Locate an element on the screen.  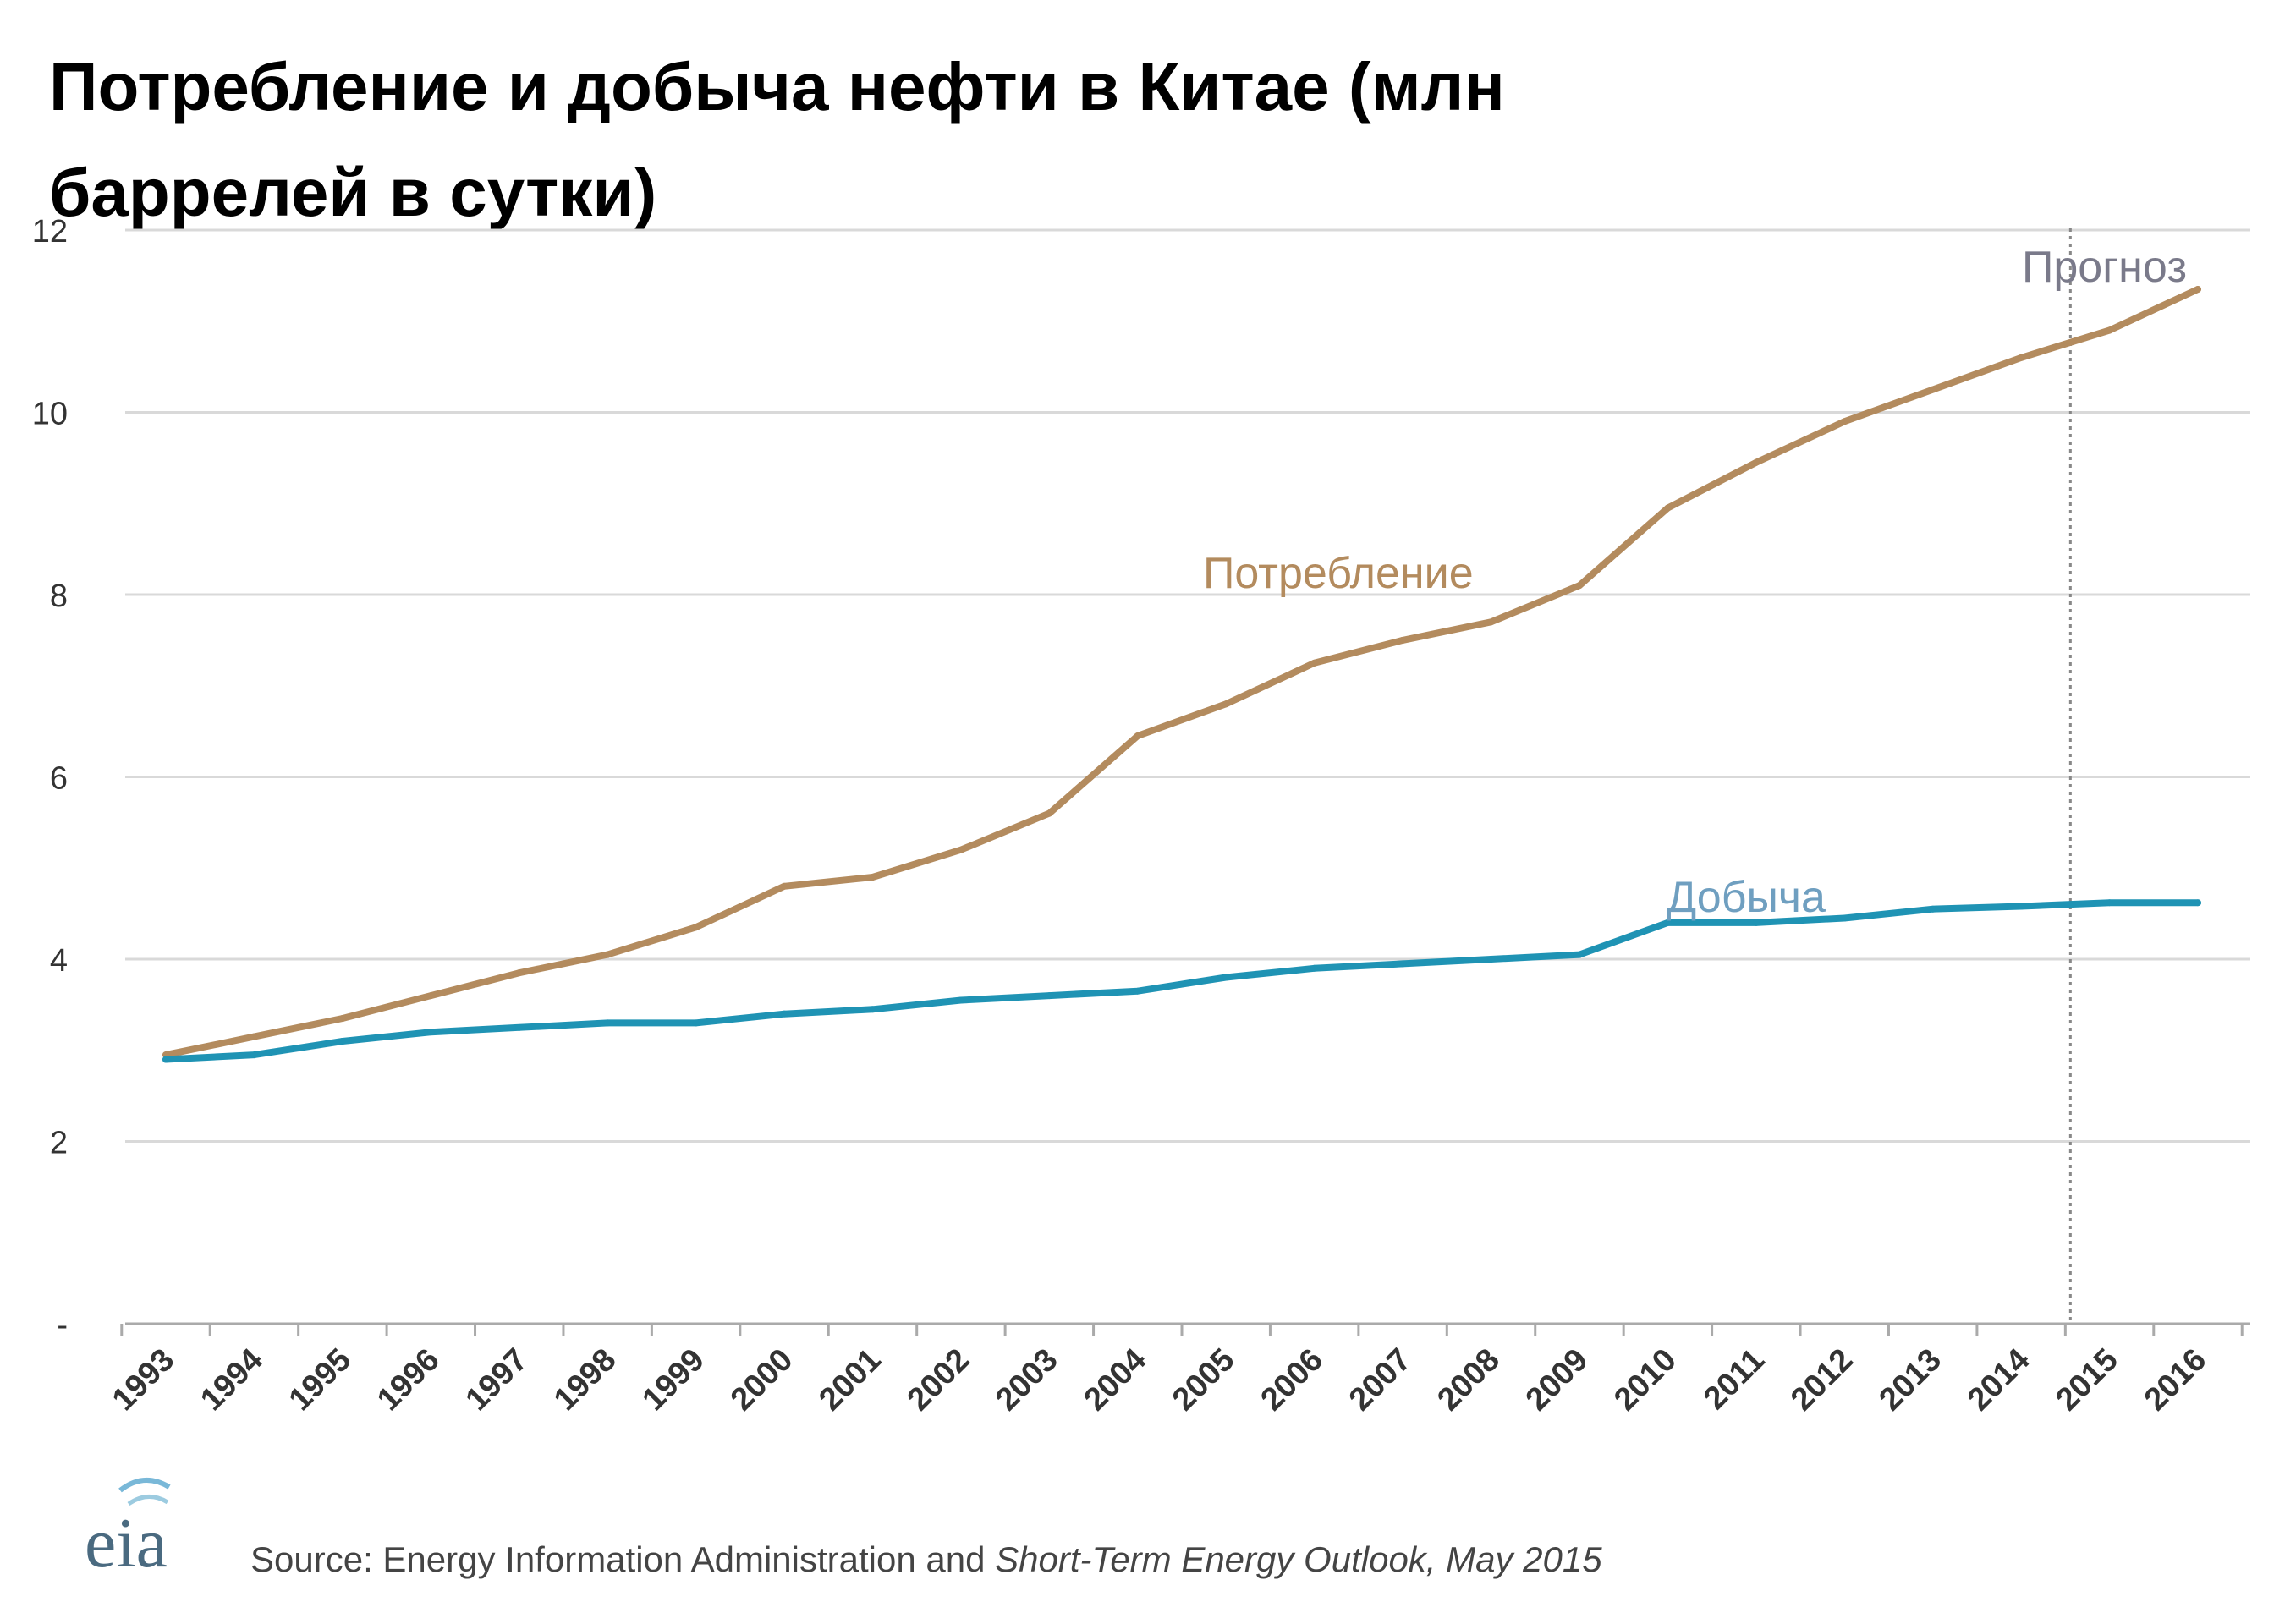
x-tick-label-2014: 2014 is located at coordinates (1999, 1380).